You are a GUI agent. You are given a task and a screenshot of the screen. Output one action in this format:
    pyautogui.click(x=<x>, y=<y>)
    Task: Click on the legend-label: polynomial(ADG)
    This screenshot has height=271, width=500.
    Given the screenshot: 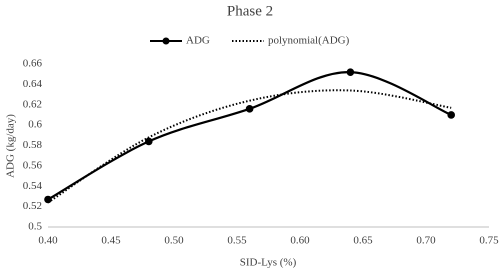 What is the action you would take?
    pyautogui.click(x=309, y=41)
    